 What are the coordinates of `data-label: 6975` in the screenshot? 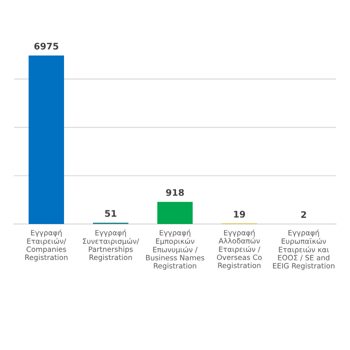 It's located at (46, 46).